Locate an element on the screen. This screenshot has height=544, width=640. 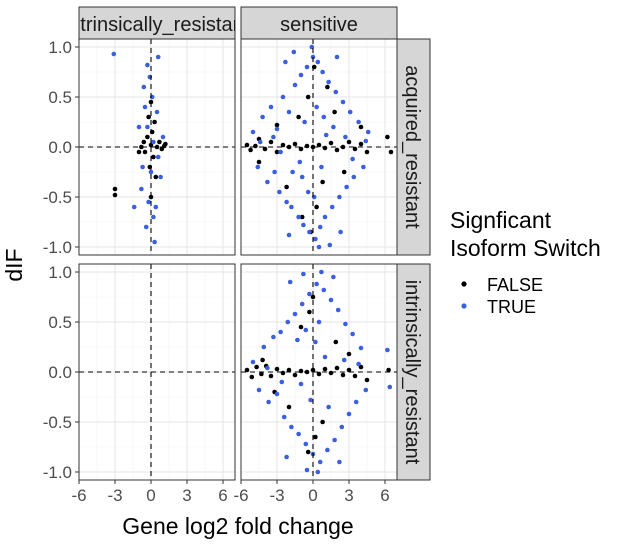
y-axis-label: dIF is located at coordinates (14, 264).